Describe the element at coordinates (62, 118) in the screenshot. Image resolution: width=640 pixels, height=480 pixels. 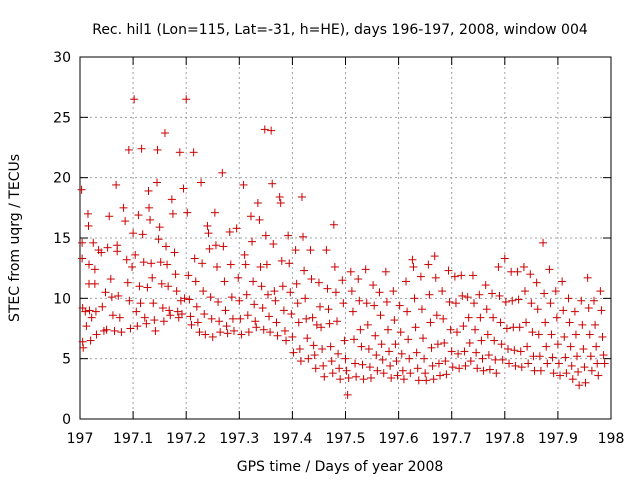
I see `y-tick-label: 25` at that location.